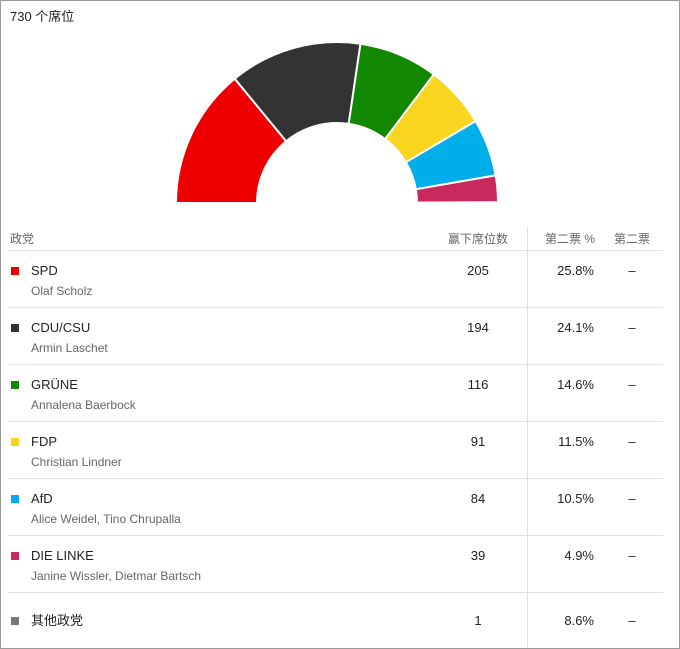 This screenshot has width=680, height=649. I want to click on seats: 194, so click(478, 327).